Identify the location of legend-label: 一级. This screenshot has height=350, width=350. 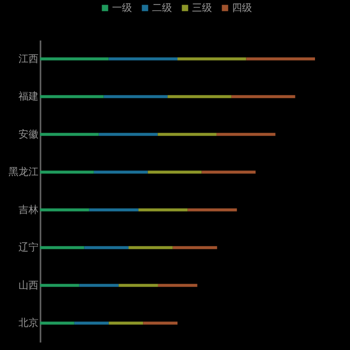
(122, 8).